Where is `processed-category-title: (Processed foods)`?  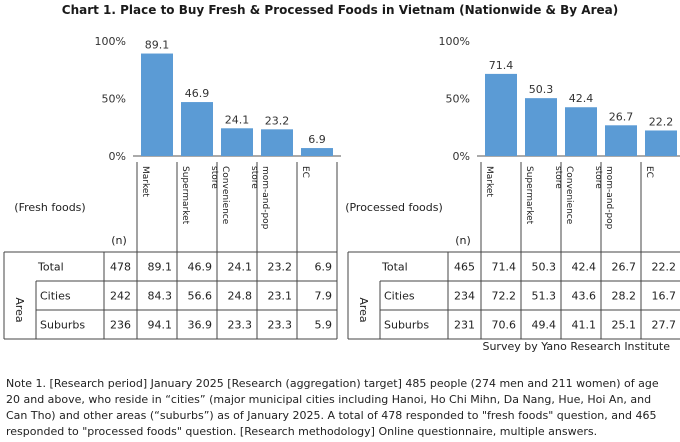 processed-category-title: (Processed foods) is located at coordinates (394, 207).